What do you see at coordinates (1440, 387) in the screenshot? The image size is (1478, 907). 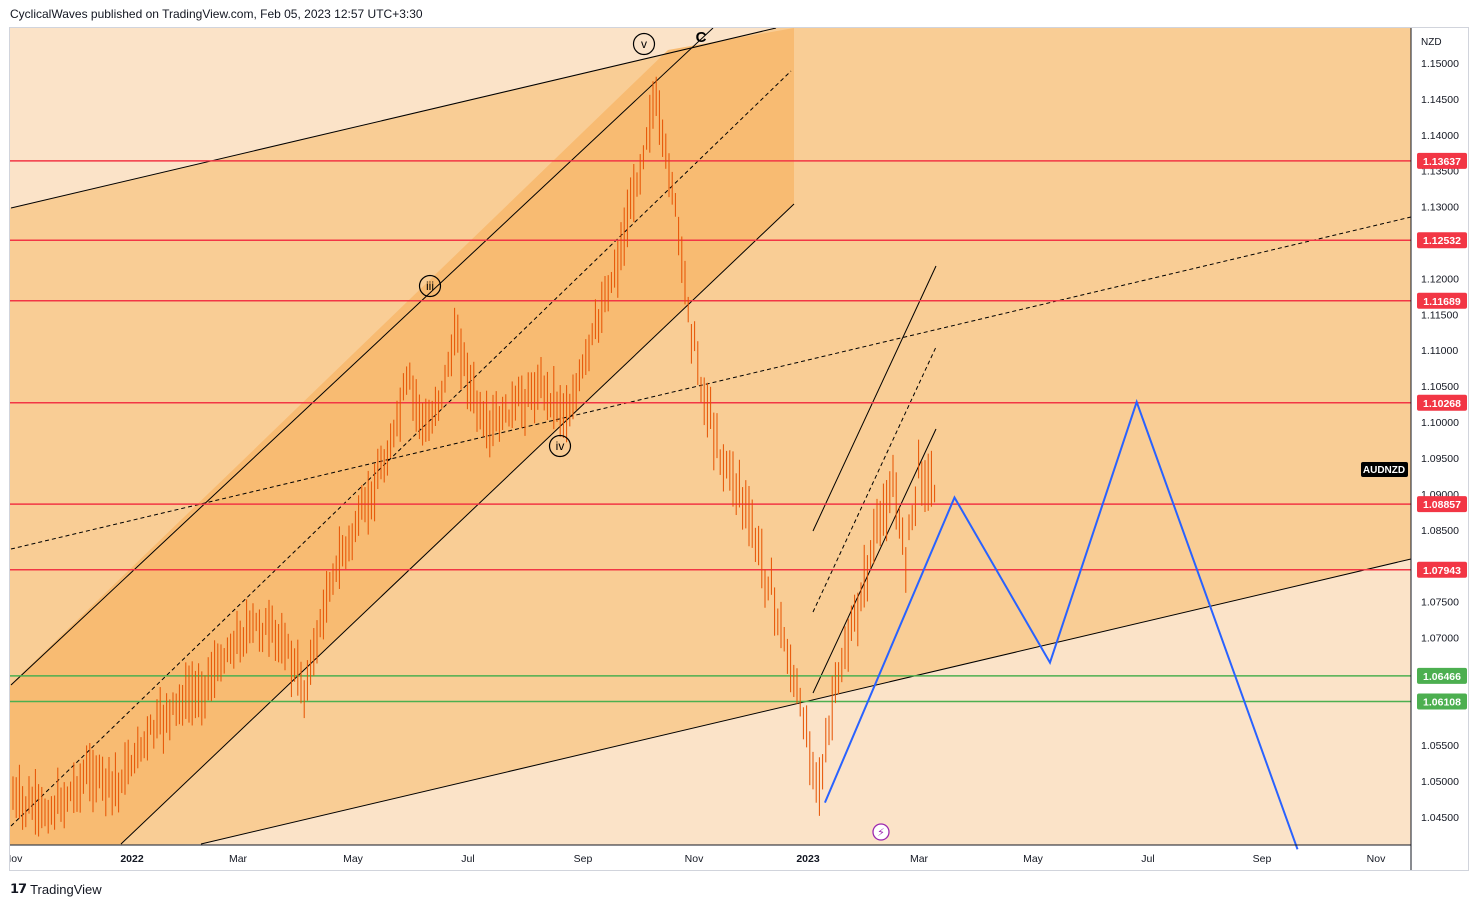 I see `price-axis-tick: 1.10500` at bounding box center [1440, 387].